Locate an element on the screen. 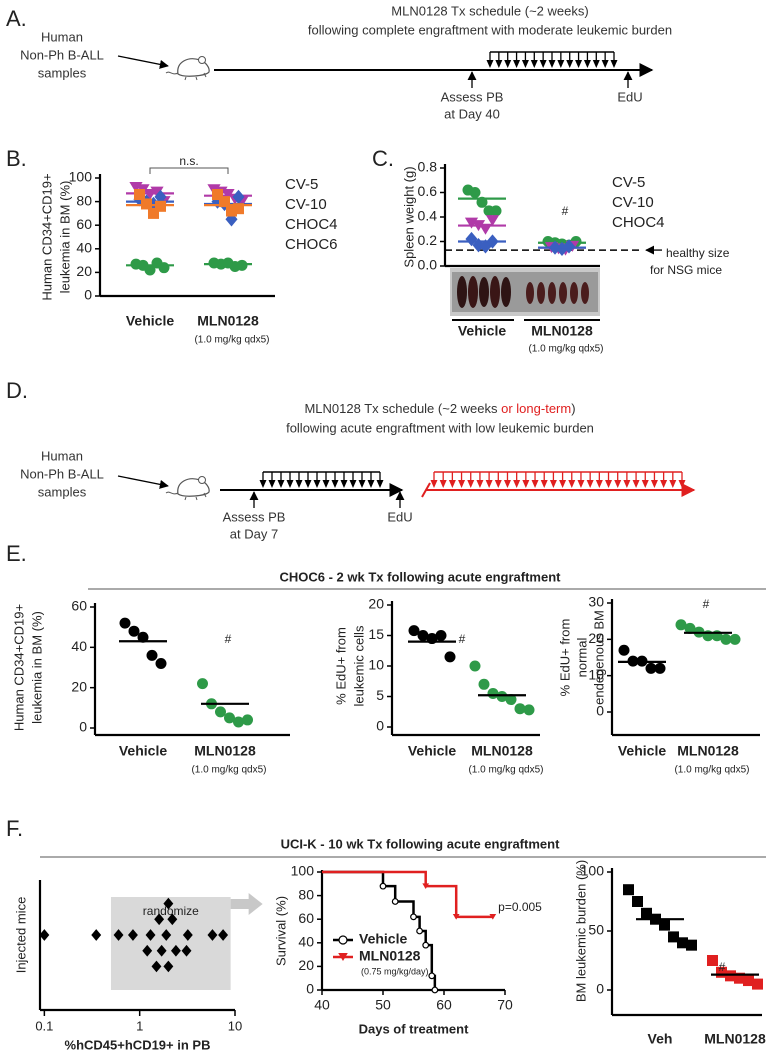  randomize-region is located at coordinates (170, 943).